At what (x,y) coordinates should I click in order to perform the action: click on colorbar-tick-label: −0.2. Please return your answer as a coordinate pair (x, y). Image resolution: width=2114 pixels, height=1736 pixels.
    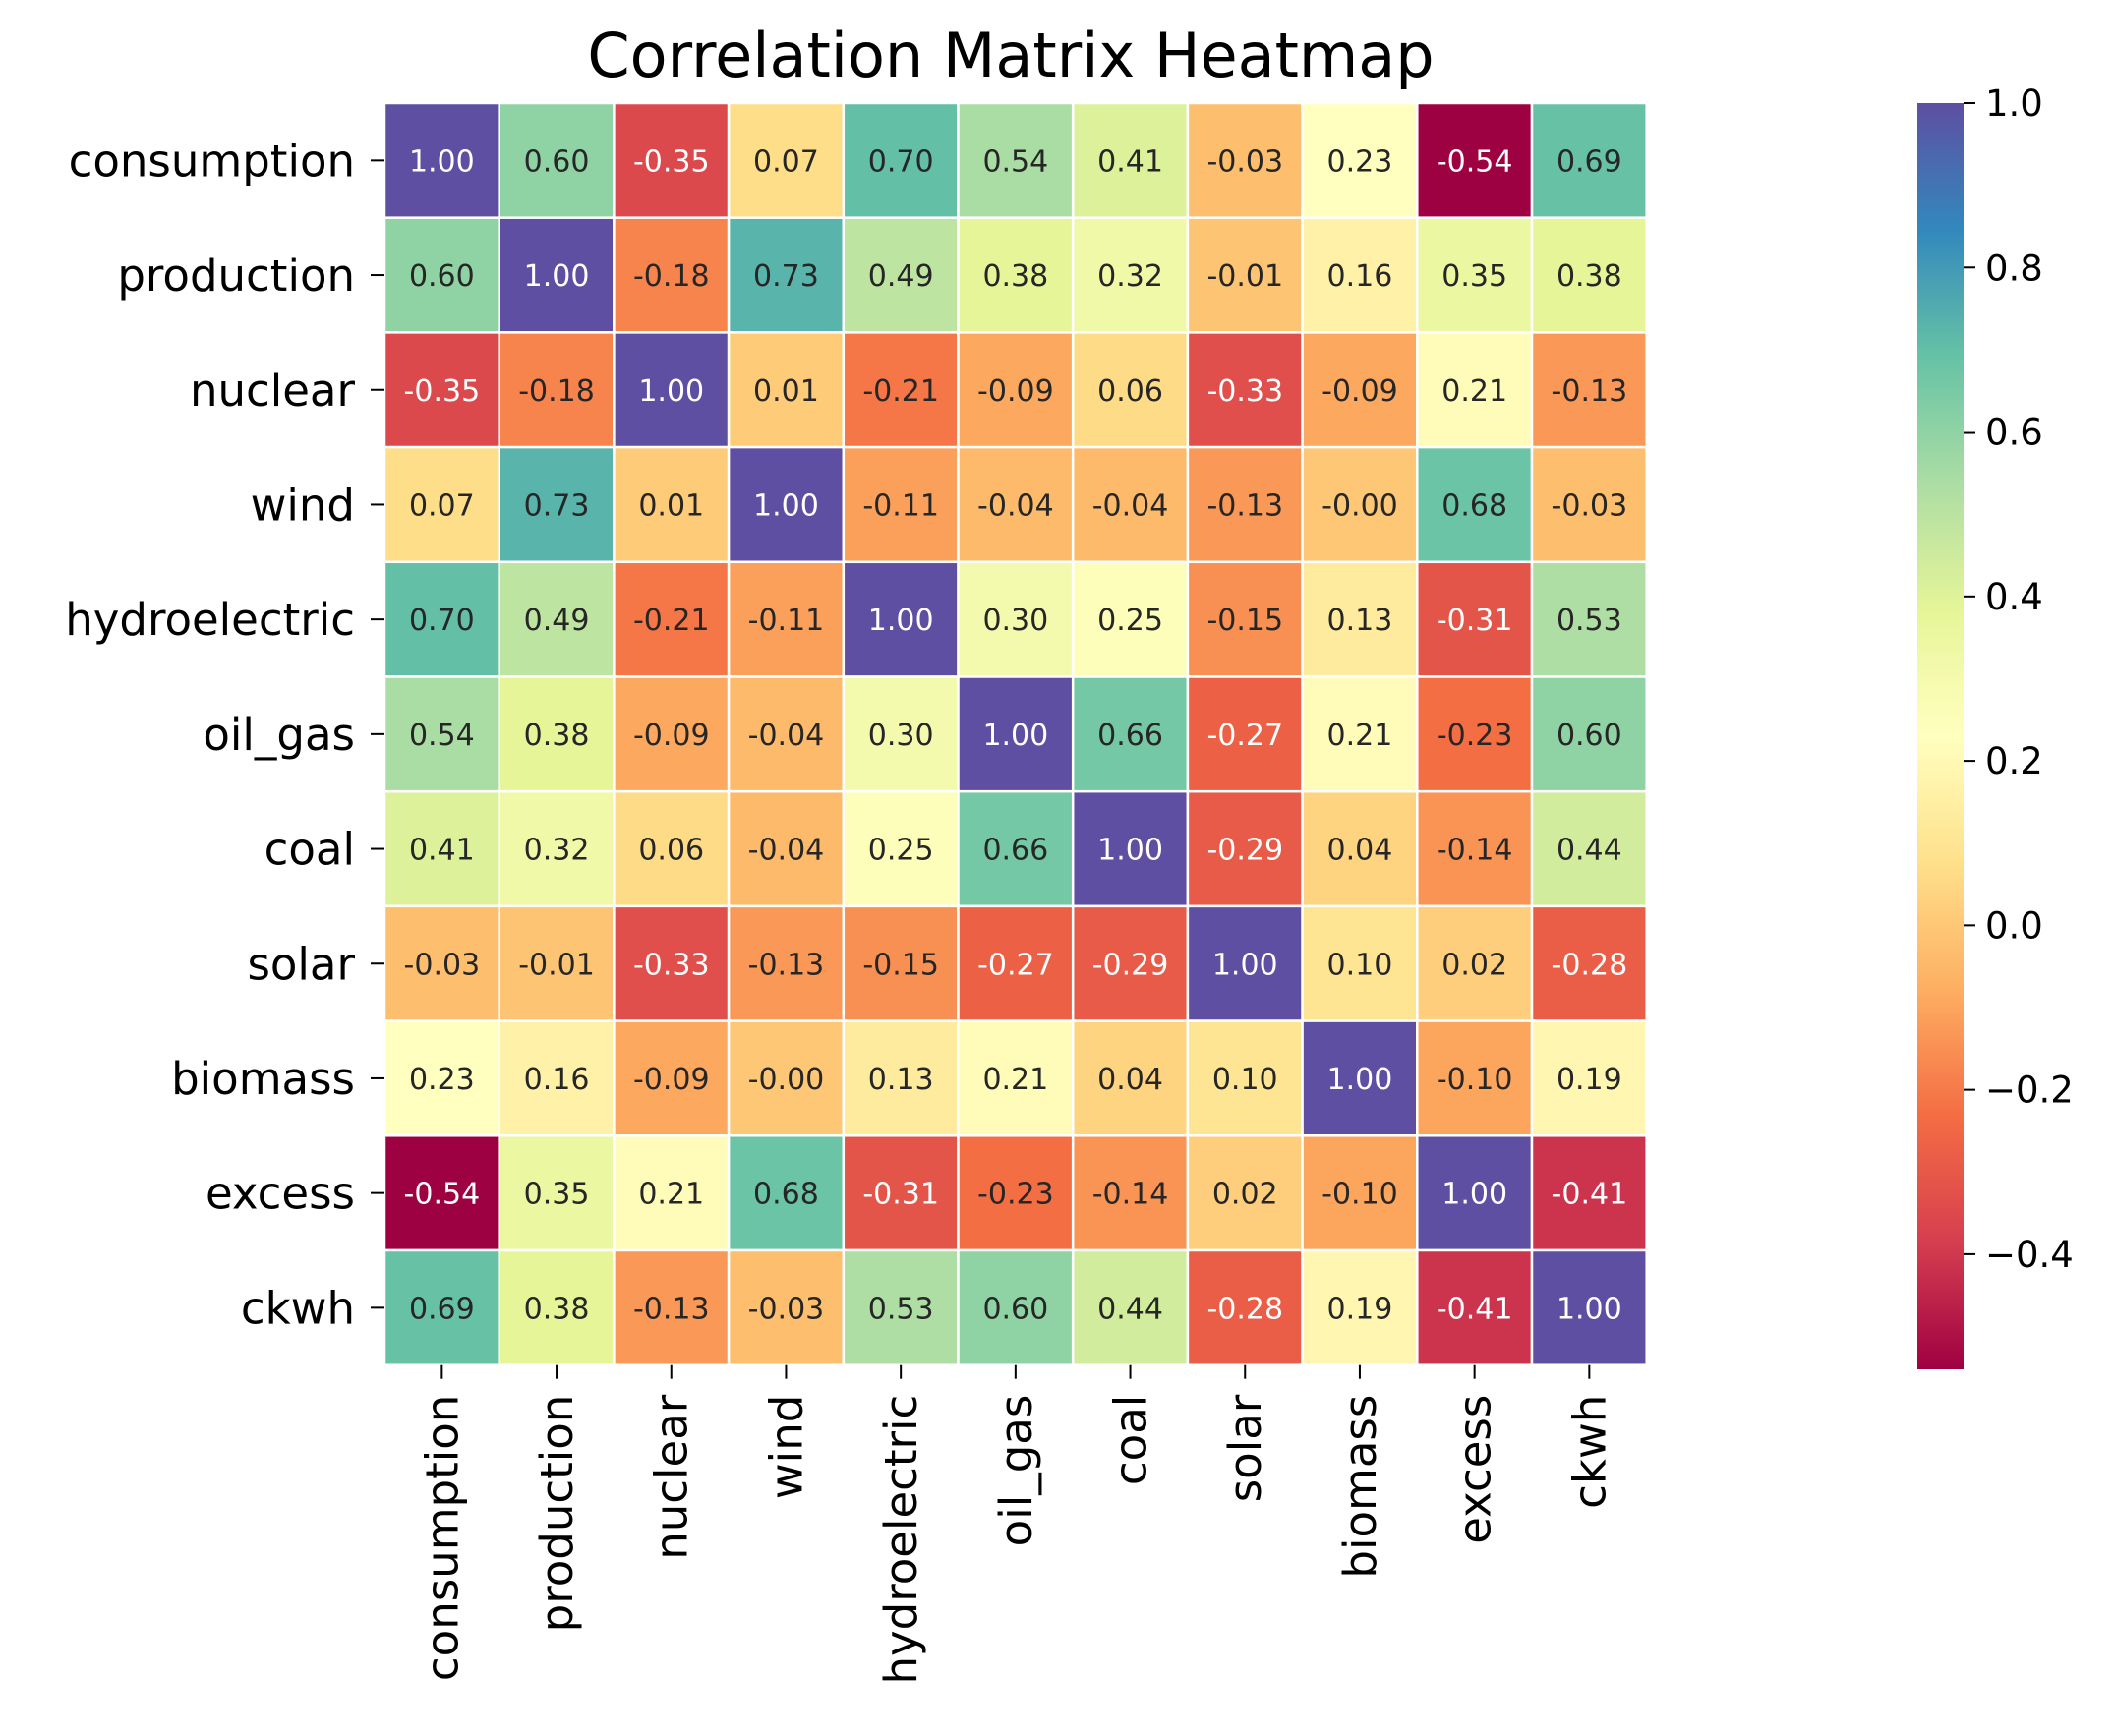
    Looking at the image, I should click on (2029, 1091).